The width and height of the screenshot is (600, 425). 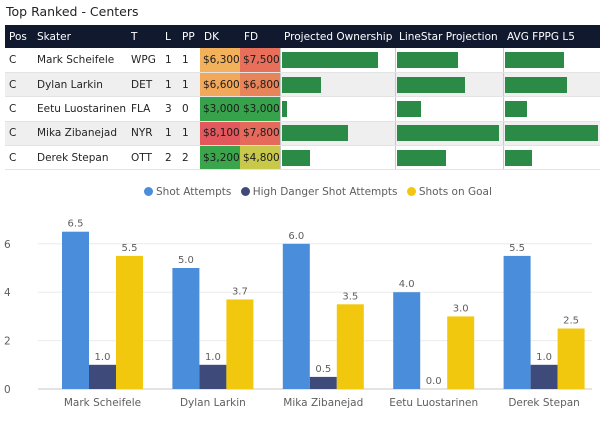 I want to click on cell-pp: 0, so click(x=189, y=109).